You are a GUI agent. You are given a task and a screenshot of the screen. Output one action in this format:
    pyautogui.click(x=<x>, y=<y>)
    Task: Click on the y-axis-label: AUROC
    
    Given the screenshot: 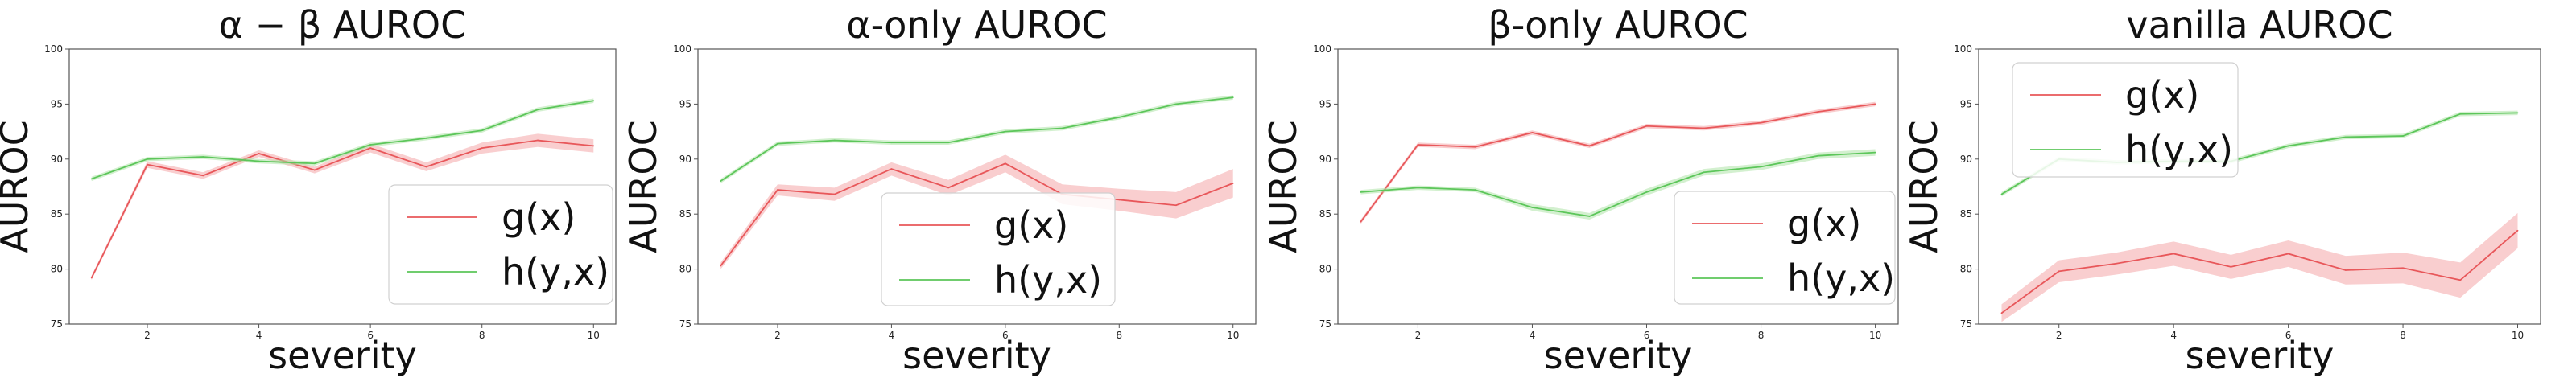 What is the action you would take?
    pyautogui.click(x=1283, y=186)
    